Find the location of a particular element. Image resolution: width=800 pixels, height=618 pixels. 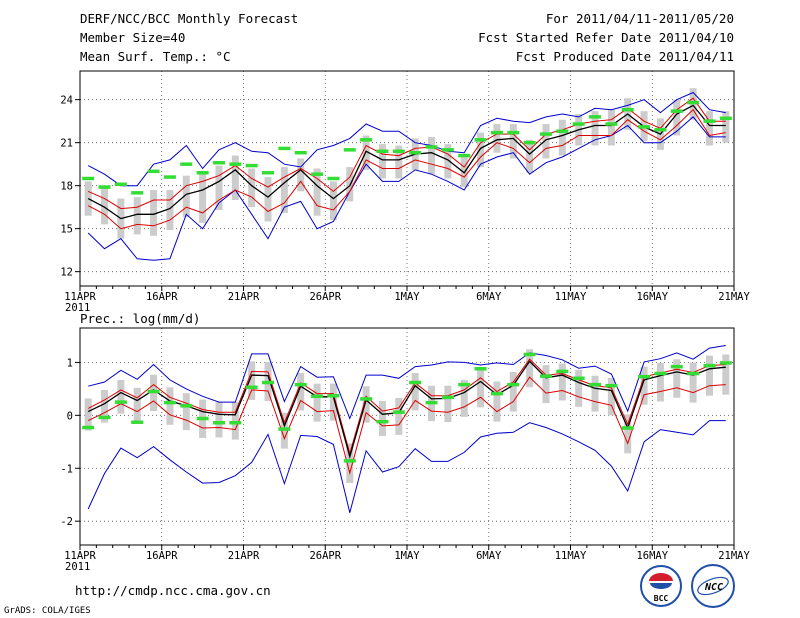

temp-x-tick-label: 21APR is located at coordinates (244, 297).